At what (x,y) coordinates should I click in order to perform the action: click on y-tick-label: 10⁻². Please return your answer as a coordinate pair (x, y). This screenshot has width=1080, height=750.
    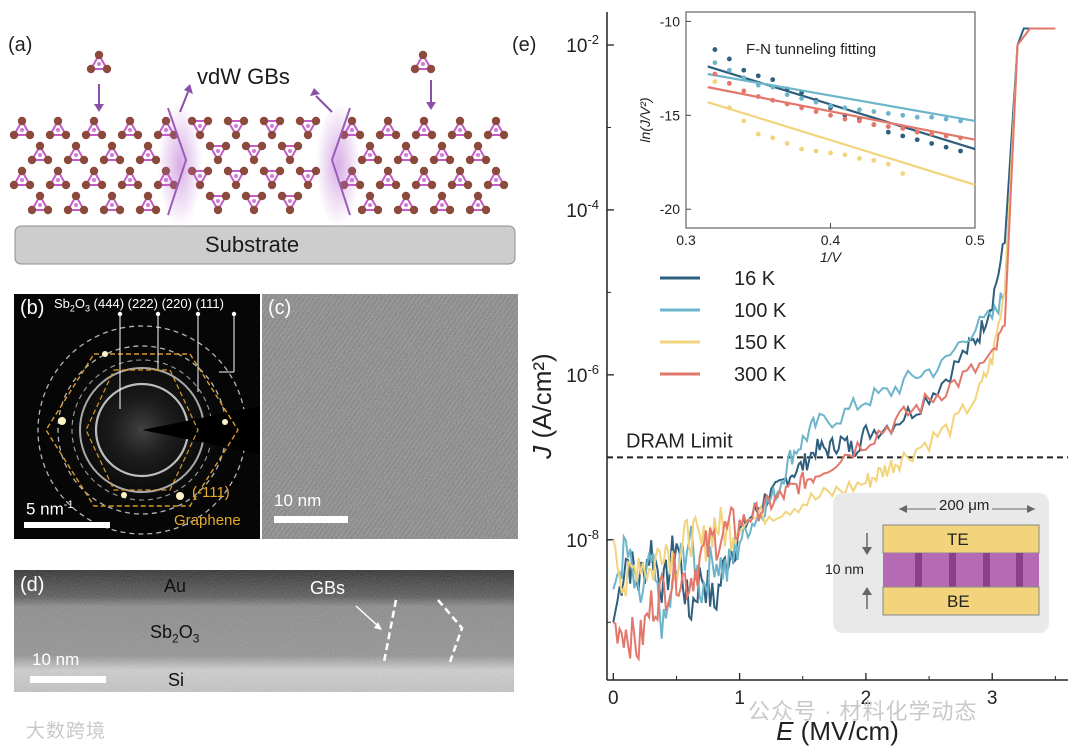
    Looking at the image, I should click on (582, 44).